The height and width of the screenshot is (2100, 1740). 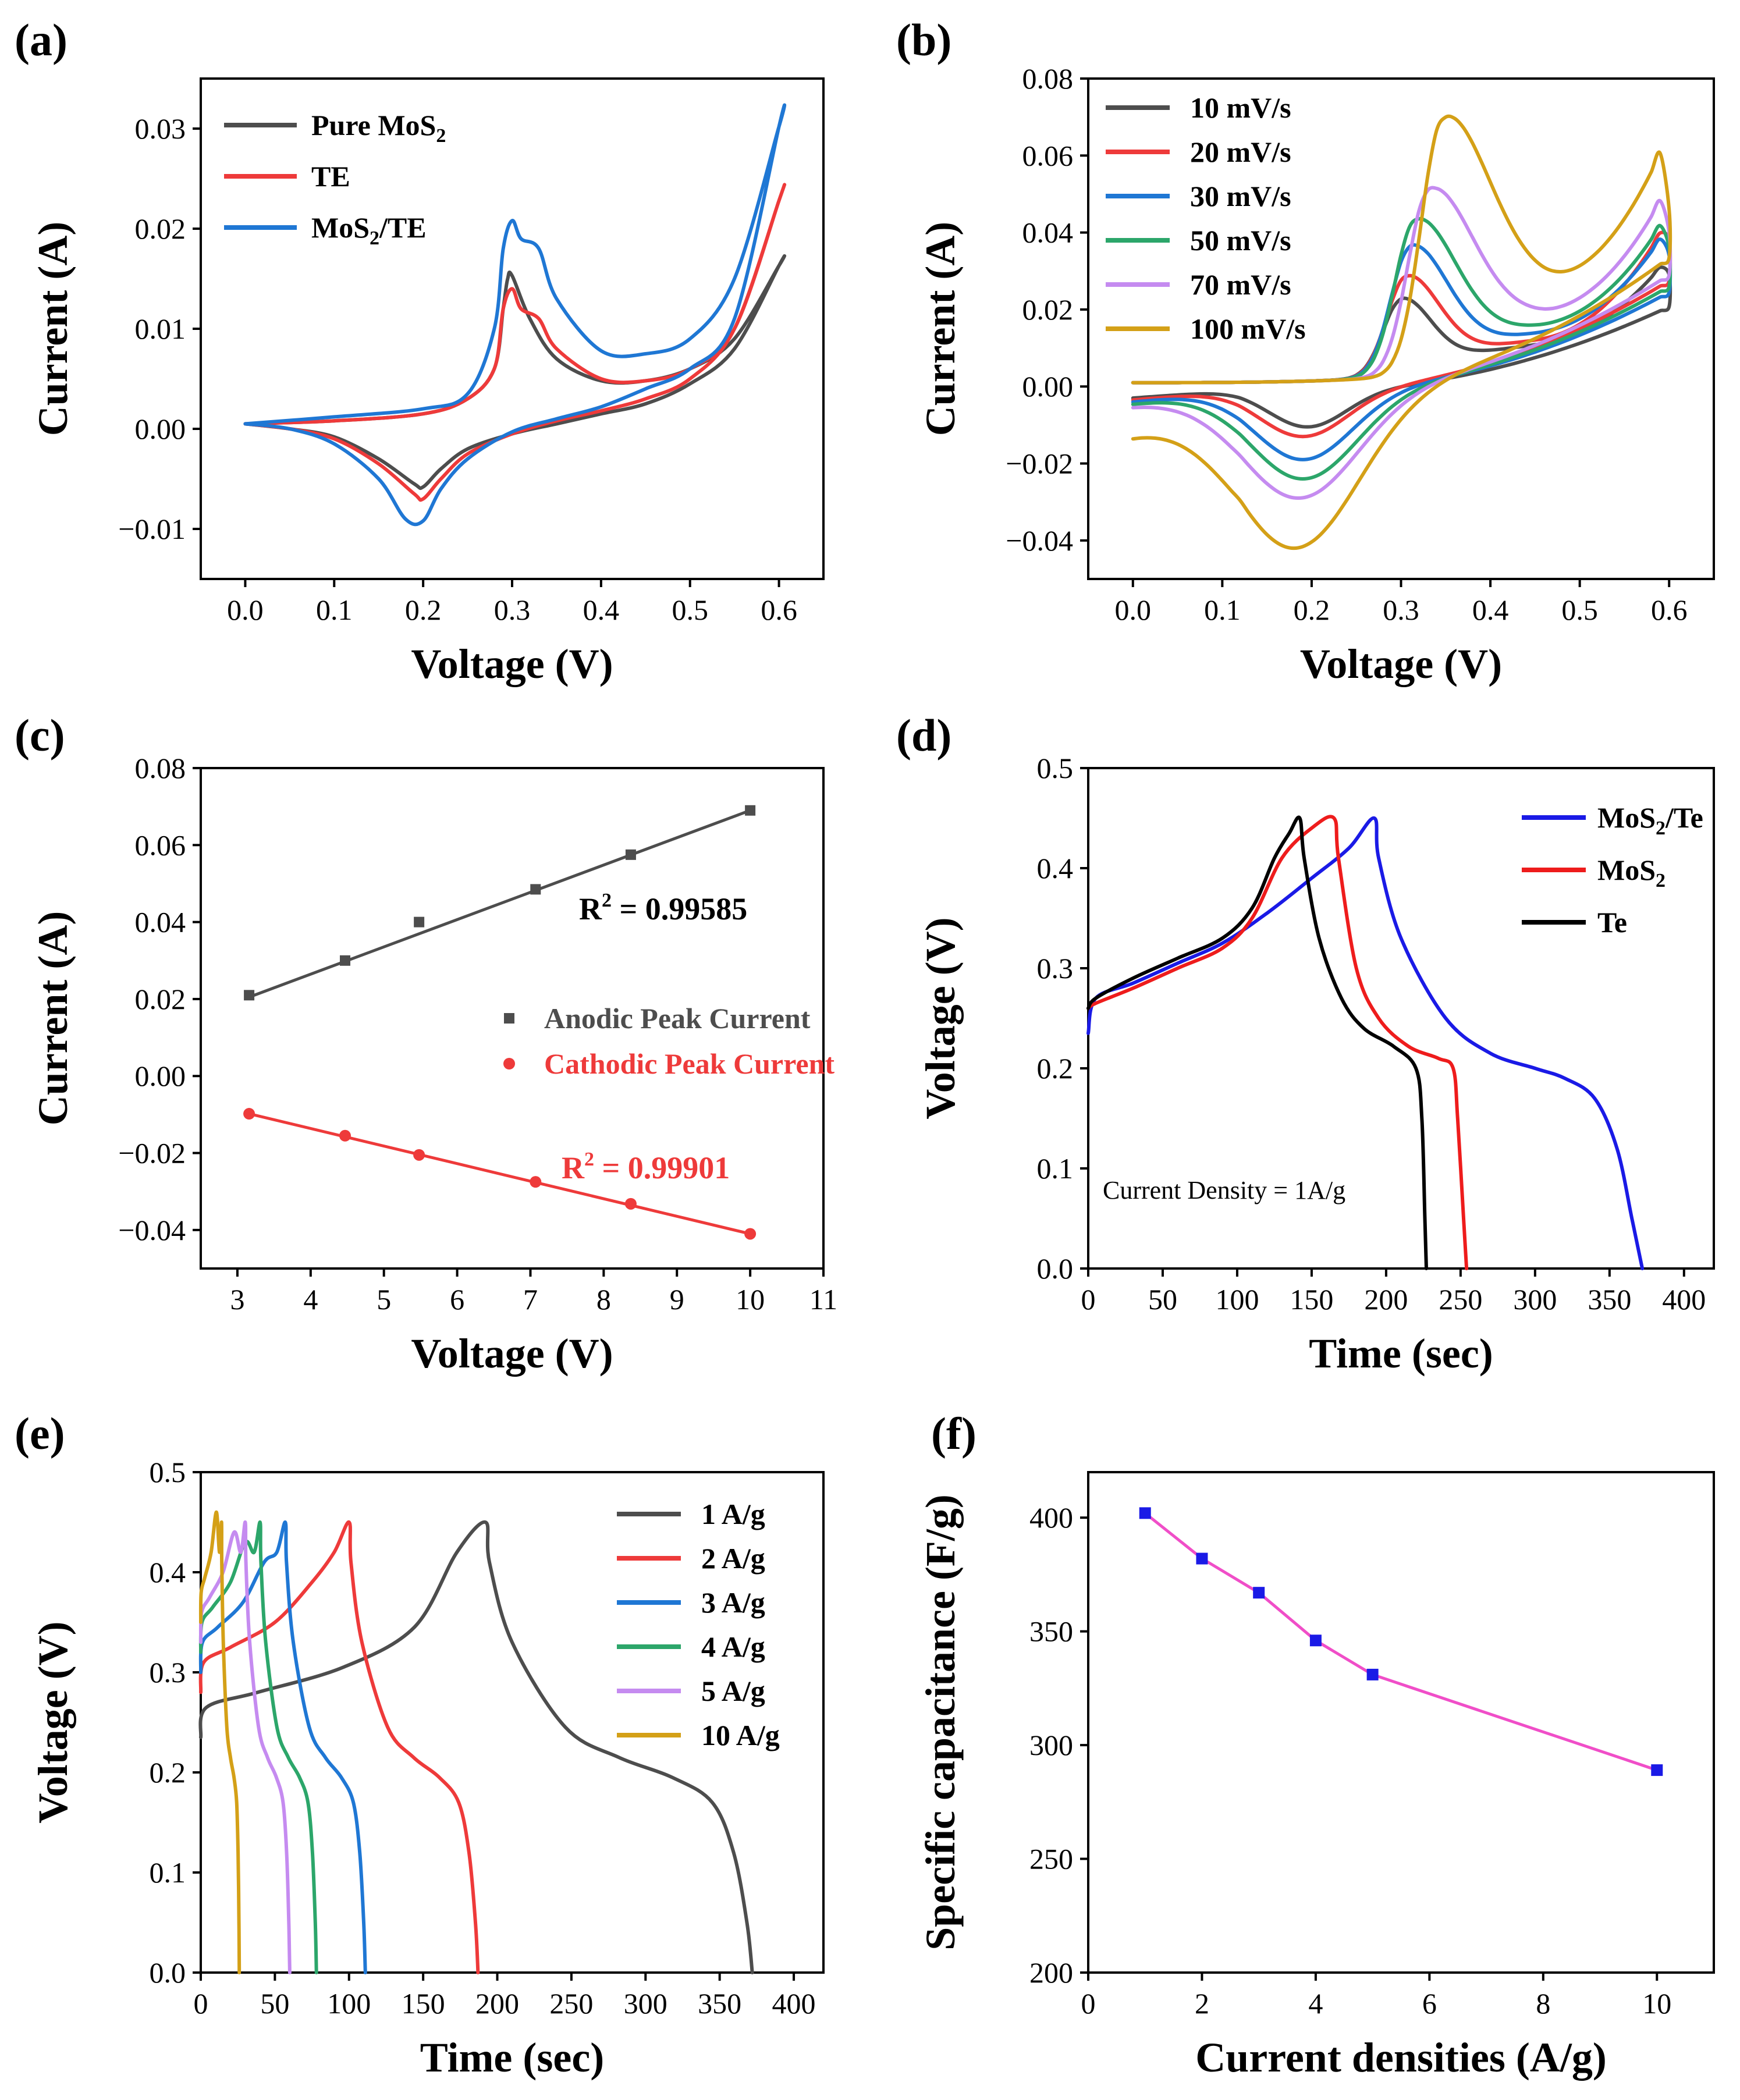 I want to click on panel-label: (b), so click(x=923, y=40).